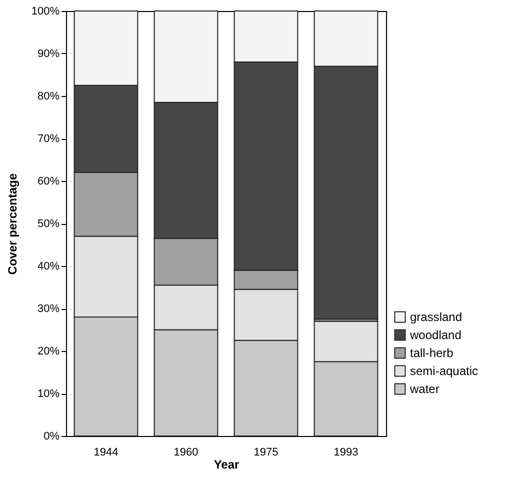 The height and width of the screenshot is (479, 517). What do you see at coordinates (52, 436) in the screenshot?
I see `y-tick-label: 0%` at bounding box center [52, 436].